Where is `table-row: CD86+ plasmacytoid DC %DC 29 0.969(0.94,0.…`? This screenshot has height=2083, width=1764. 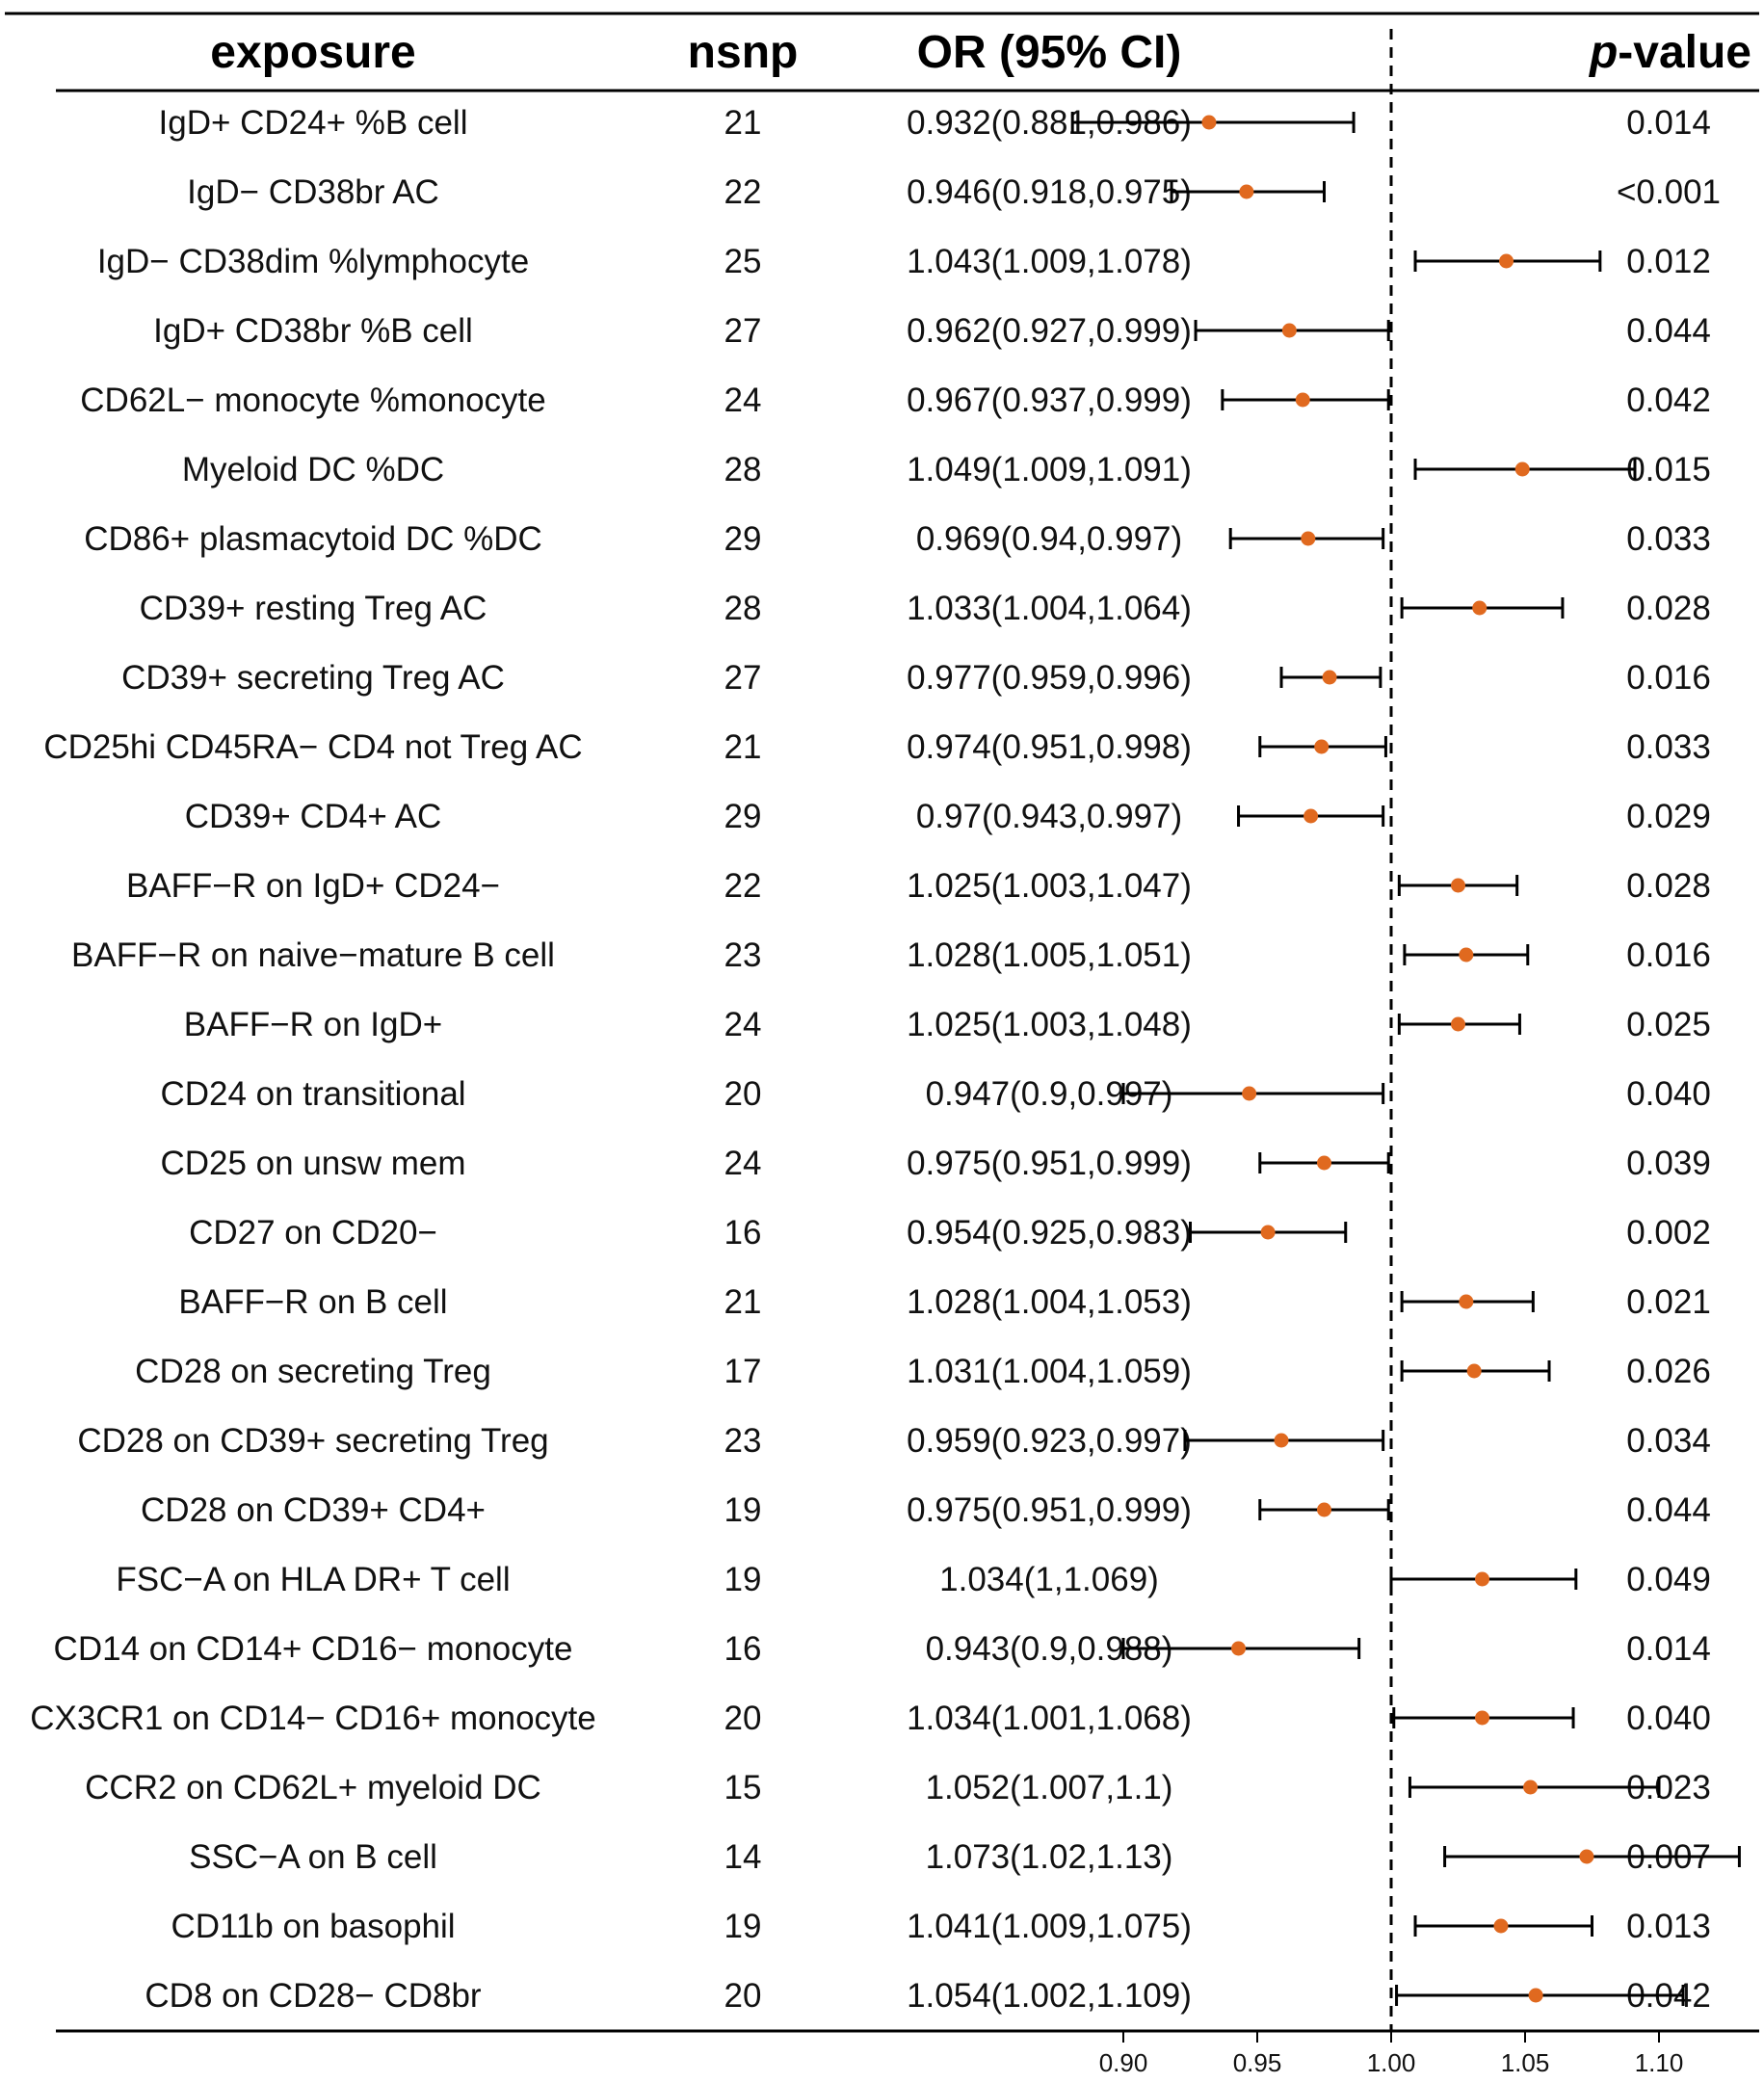 table-row: CD86+ plasmacytoid DC %DC 29 0.969(0.94,0.… is located at coordinates (897, 539).